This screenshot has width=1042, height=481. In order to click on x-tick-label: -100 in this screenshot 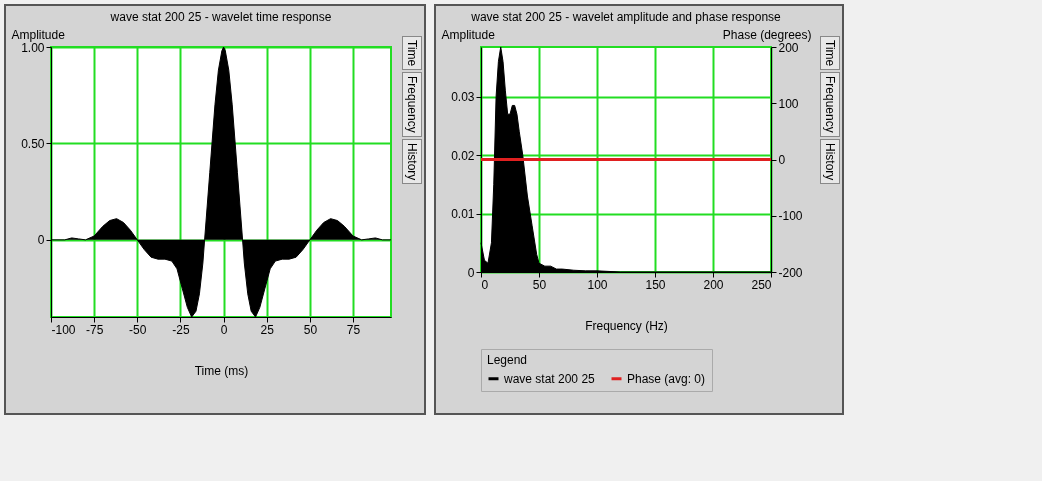, I will do `click(63, 329)`.